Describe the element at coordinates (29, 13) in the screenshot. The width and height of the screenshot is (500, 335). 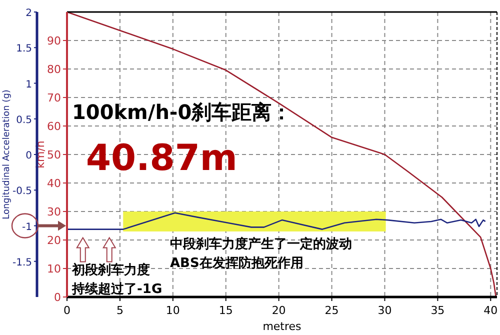
I see `y-tick-label: 2` at that location.